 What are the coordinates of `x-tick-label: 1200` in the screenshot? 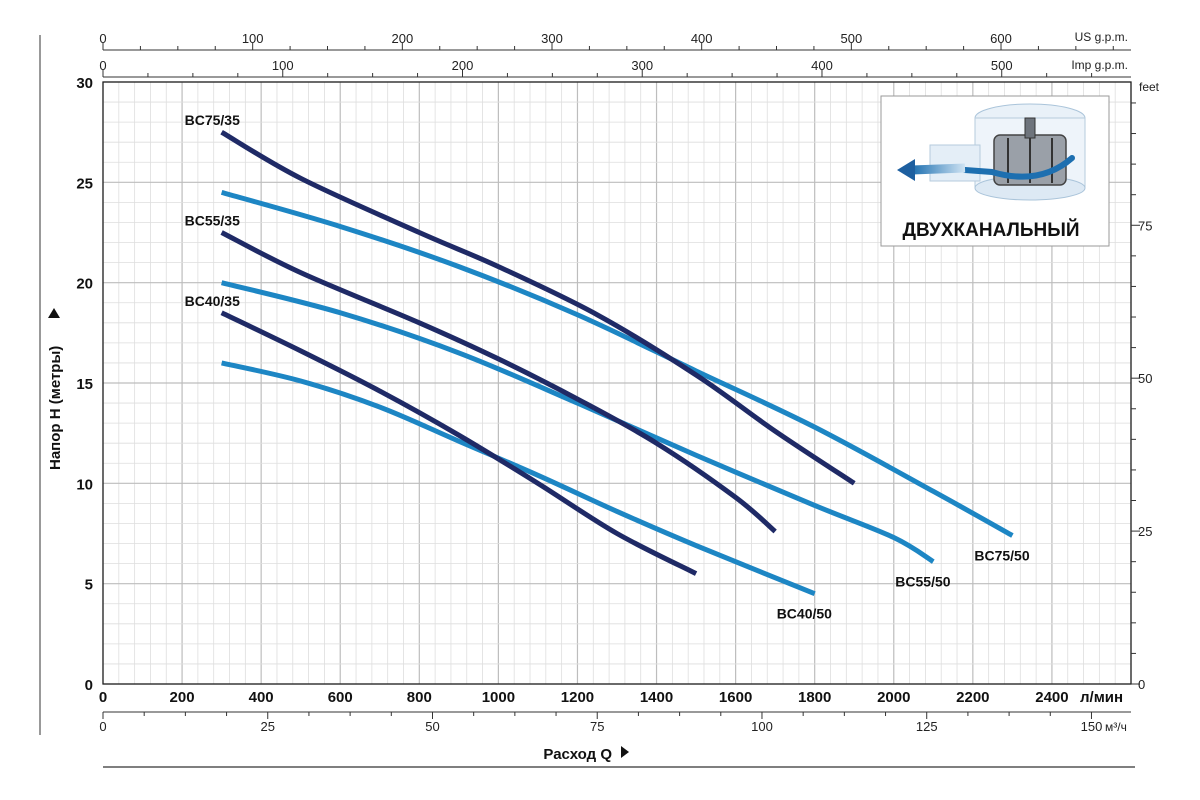 It's located at (577, 697).